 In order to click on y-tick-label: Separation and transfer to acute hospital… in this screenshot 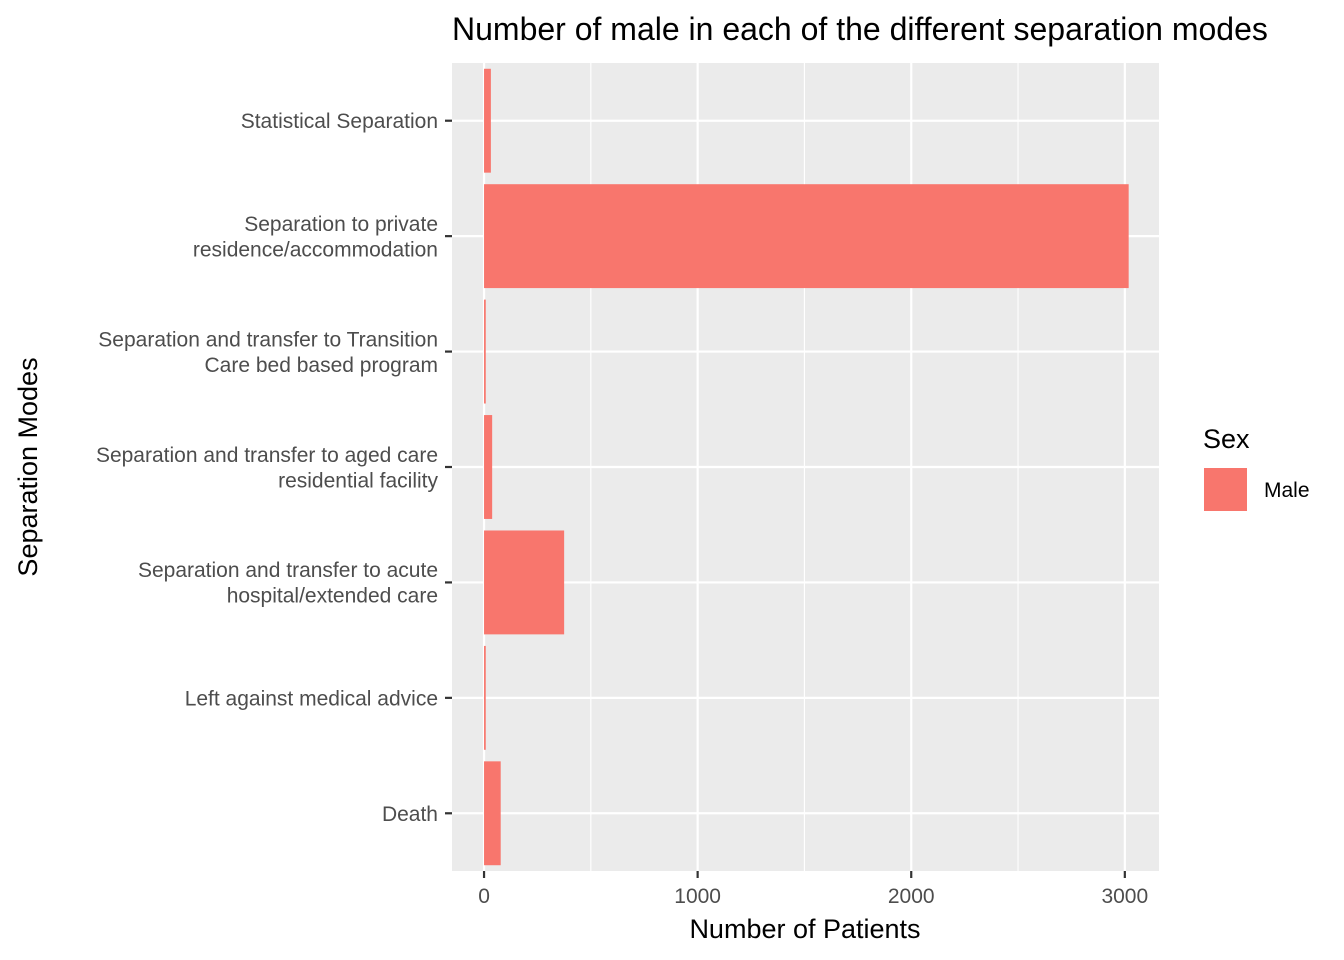, I will do `click(288, 583)`.